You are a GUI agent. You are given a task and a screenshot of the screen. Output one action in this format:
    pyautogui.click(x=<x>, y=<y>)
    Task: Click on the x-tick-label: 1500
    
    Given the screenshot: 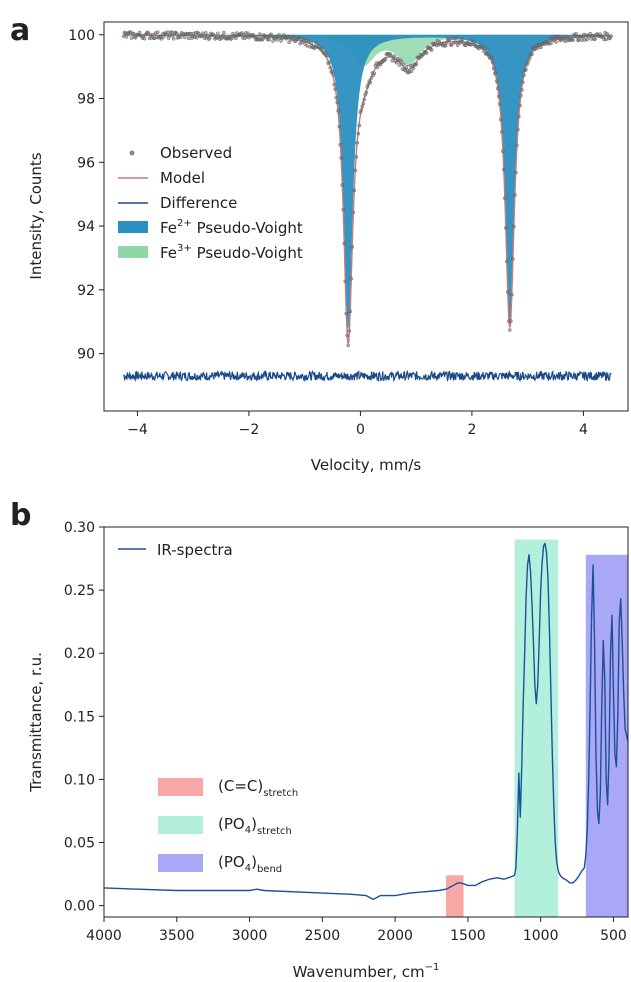 What is the action you would take?
    pyautogui.click(x=468, y=936)
    